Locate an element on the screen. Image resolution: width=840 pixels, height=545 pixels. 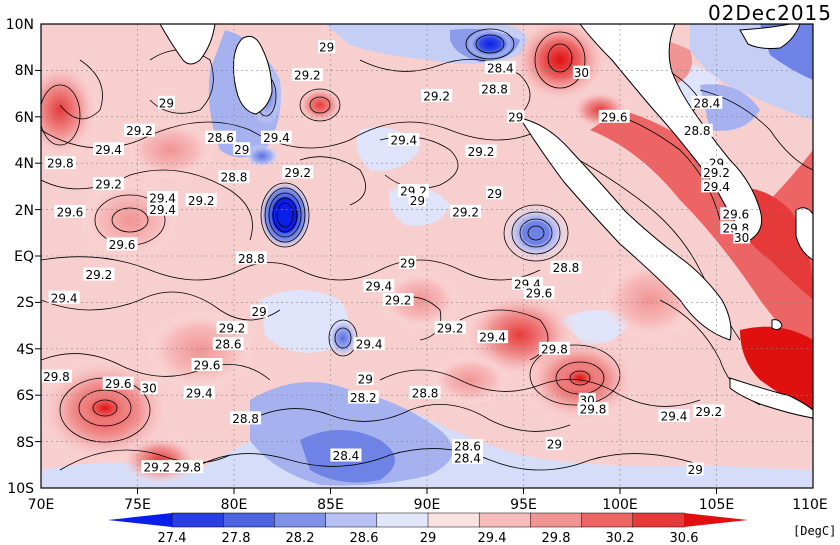
contour-label: 28.6 is located at coordinates (467, 447).